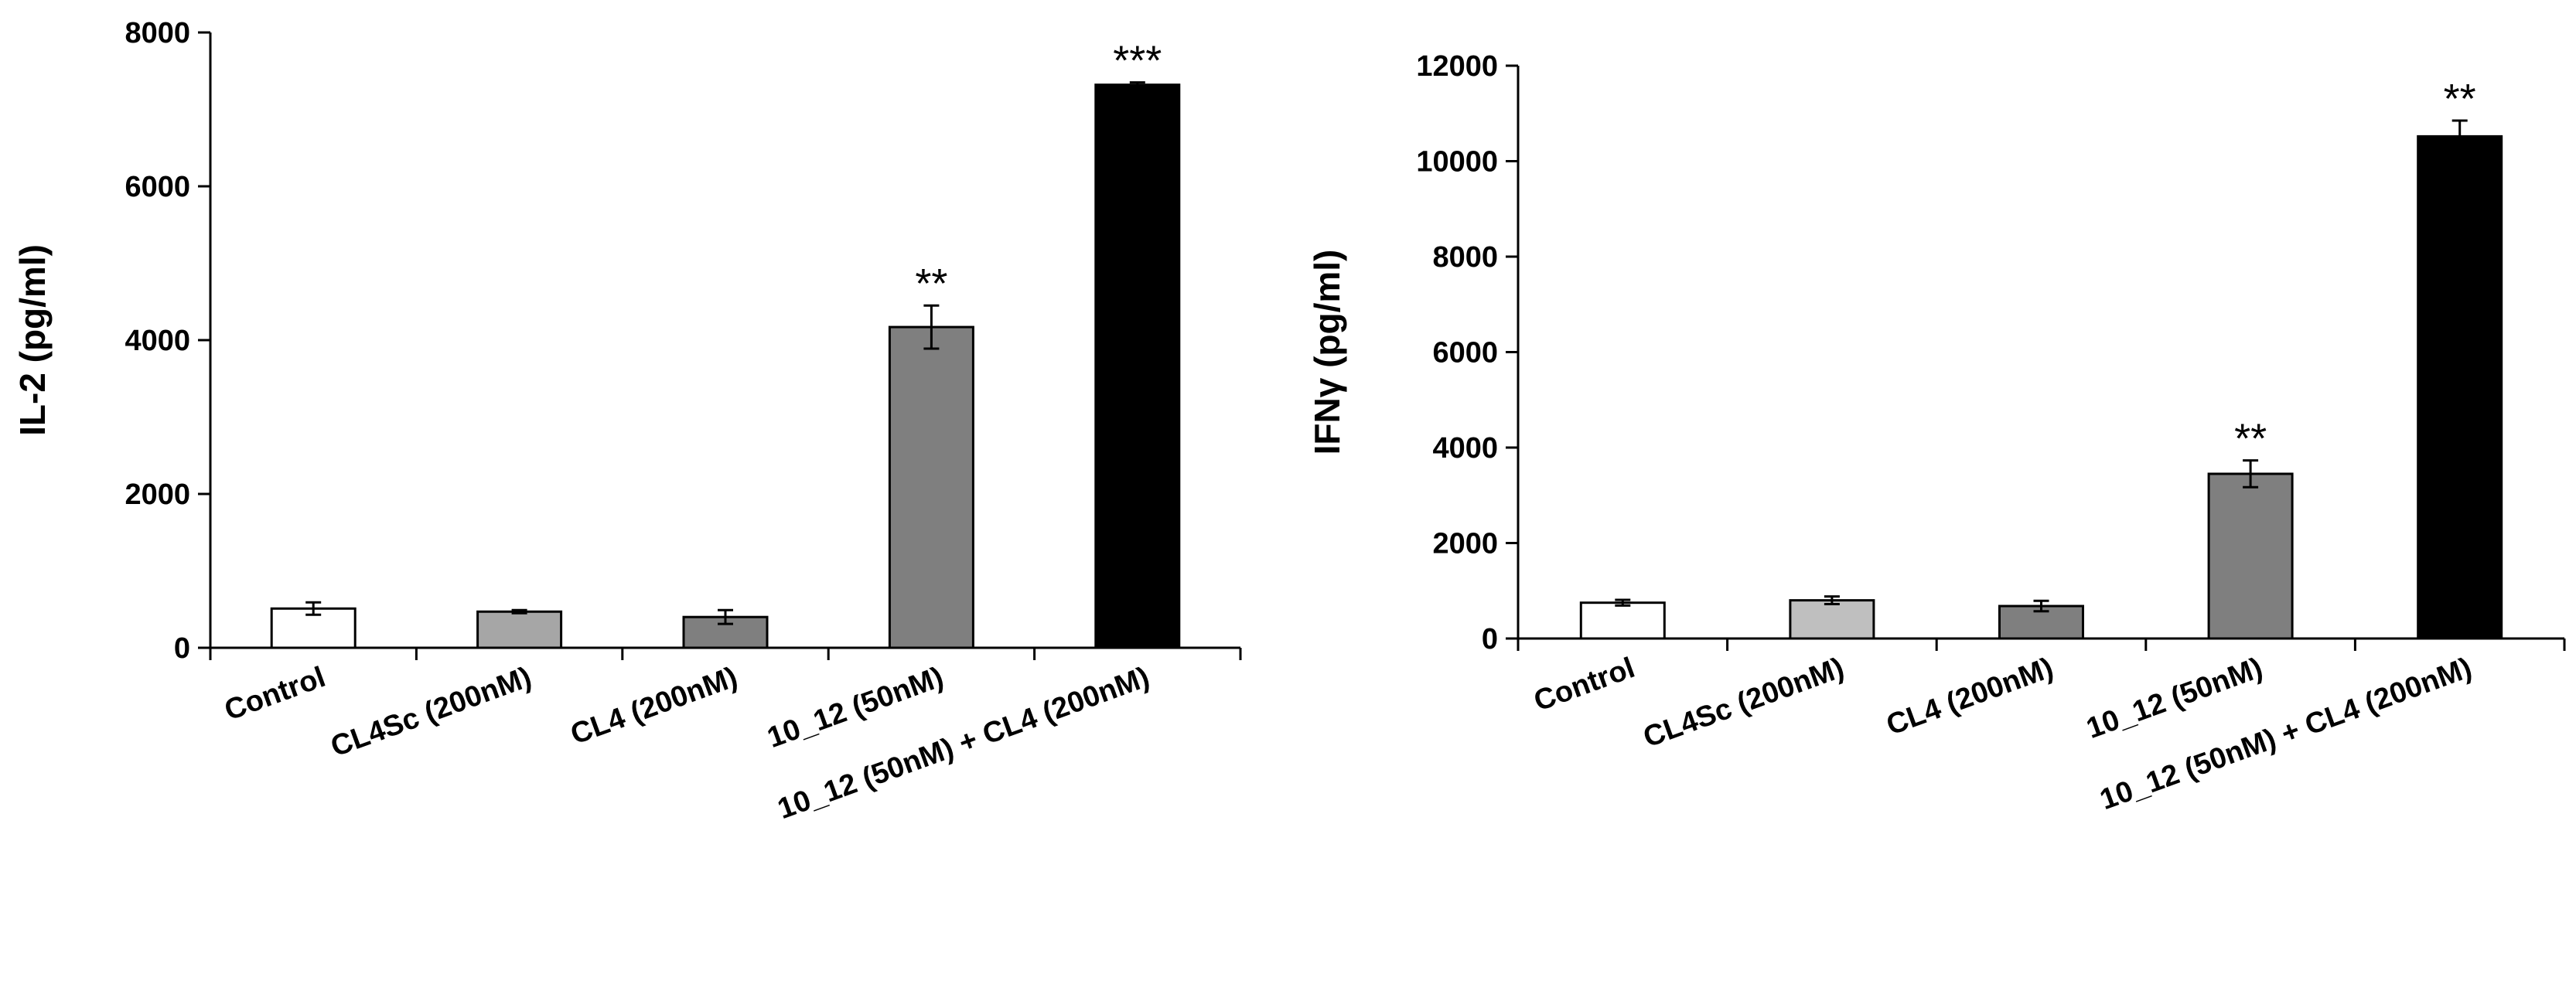 The image size is (2576, 991). What do you see at coordinates (1137, 61) in the screenshot?
I see `significance-marker: ***` at bounding box center [1137, 61].